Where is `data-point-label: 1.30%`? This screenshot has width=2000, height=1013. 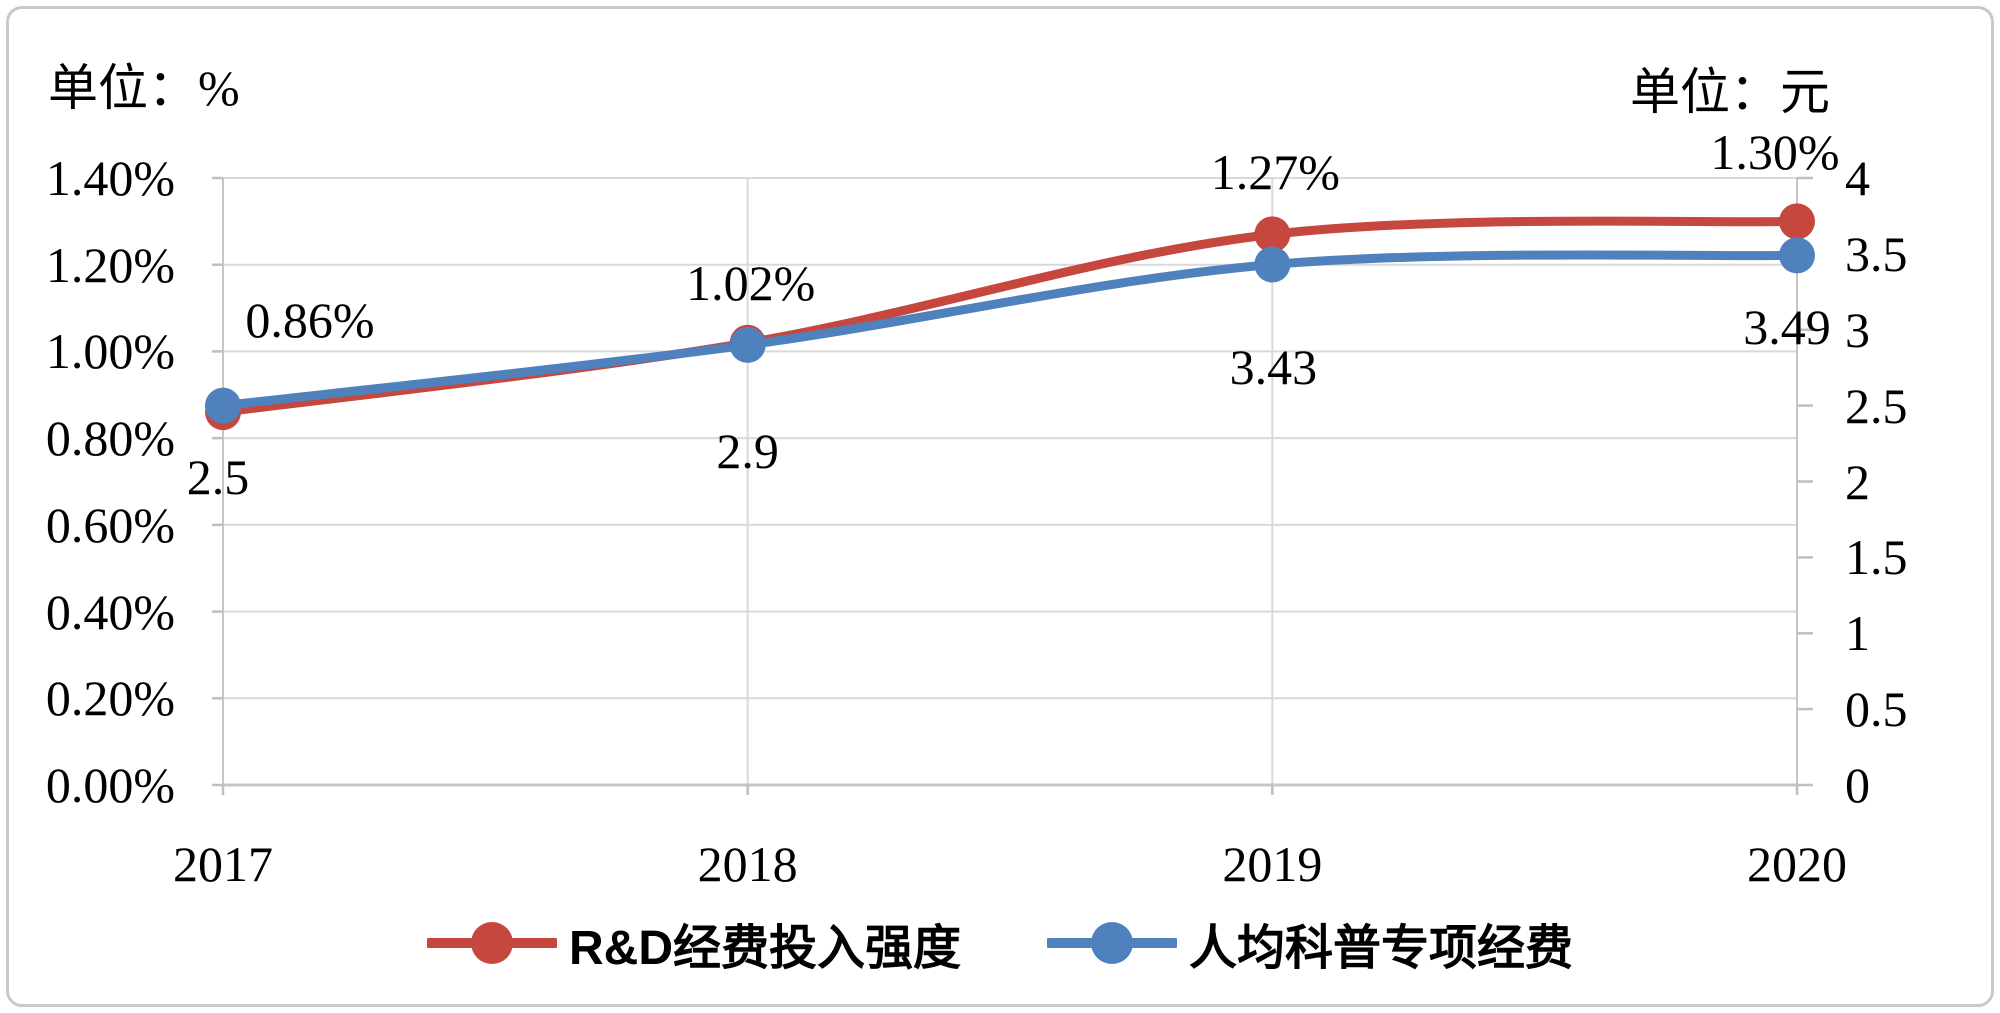 data-point-label: 1.30% is located at coordinates (1775, 152).